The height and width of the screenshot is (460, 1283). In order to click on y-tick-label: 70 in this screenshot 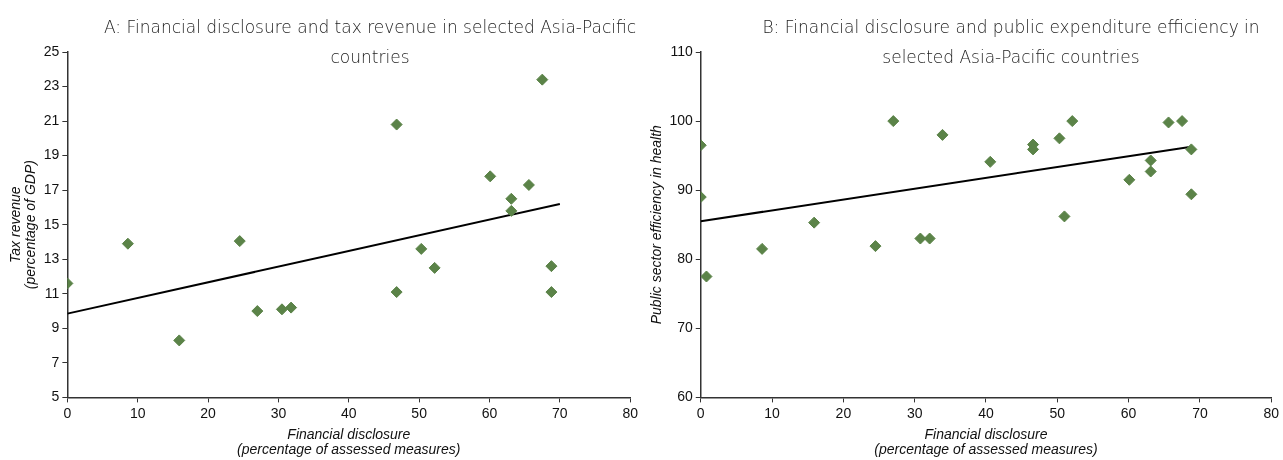, I will do `click(685, 327)`.